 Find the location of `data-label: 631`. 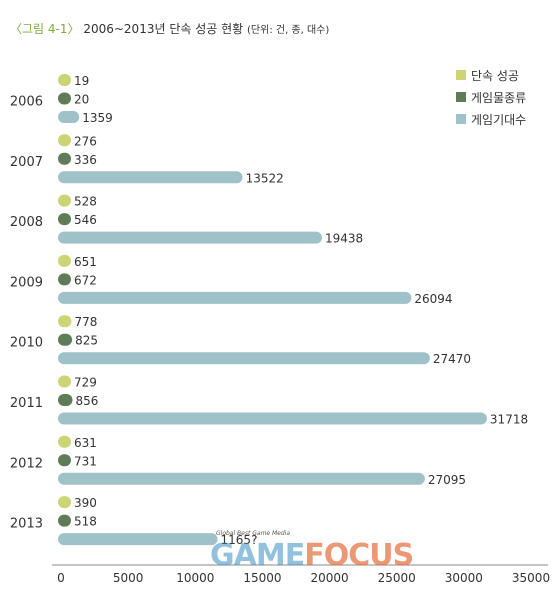

data-label: 631 is located at coordinates (85, 443).